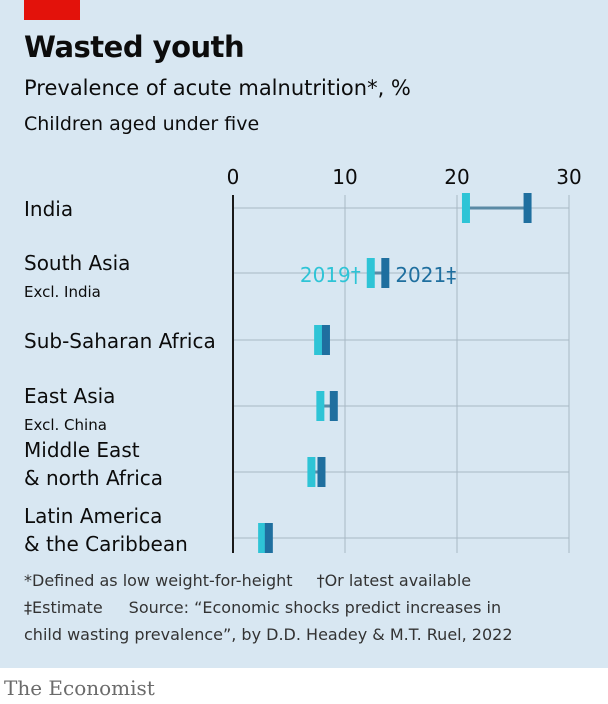 Image resolution: width=608 pixels, height=704 pixels. What do you see at coordinates (79, 688) in the screenshot?
I see `brand-logo: The Economist` at bounding box center [79, 688].